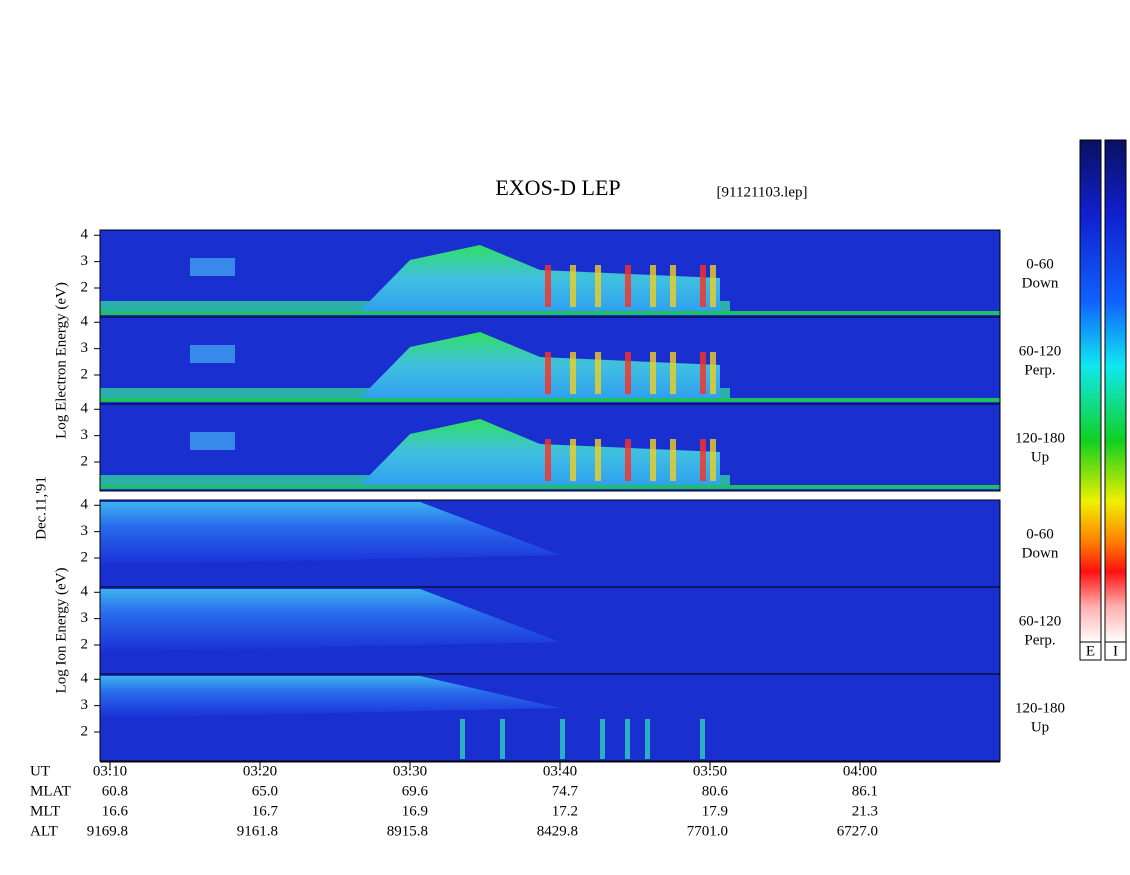  Describe the element at coordinates (565, 791) in the screenshot. I see `row-value: 74.7` at that location.